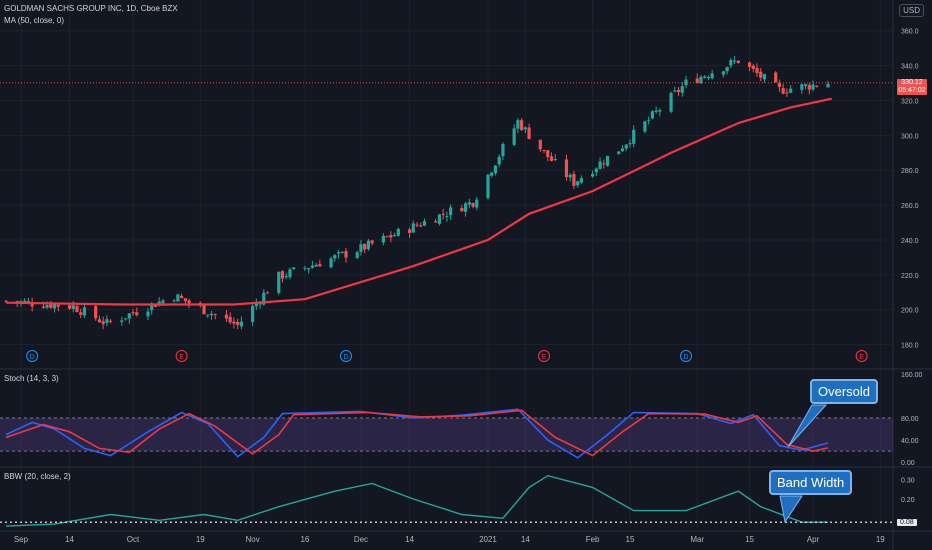 The width and height of the screenshot is (932, 550). Describe the element at coordinates (910, 67) in the screenshot. I see `y-tick-label: 340.0` at that location.